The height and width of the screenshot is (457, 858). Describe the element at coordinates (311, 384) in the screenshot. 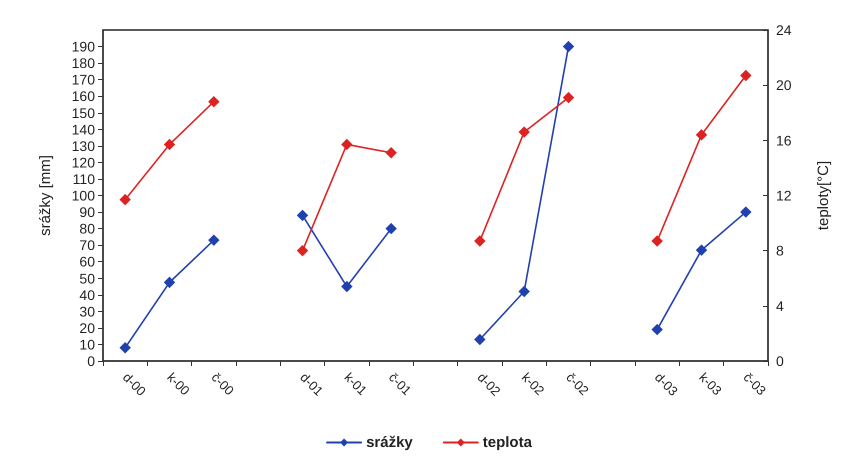

I see `x-tick-label: d-01` at that location.